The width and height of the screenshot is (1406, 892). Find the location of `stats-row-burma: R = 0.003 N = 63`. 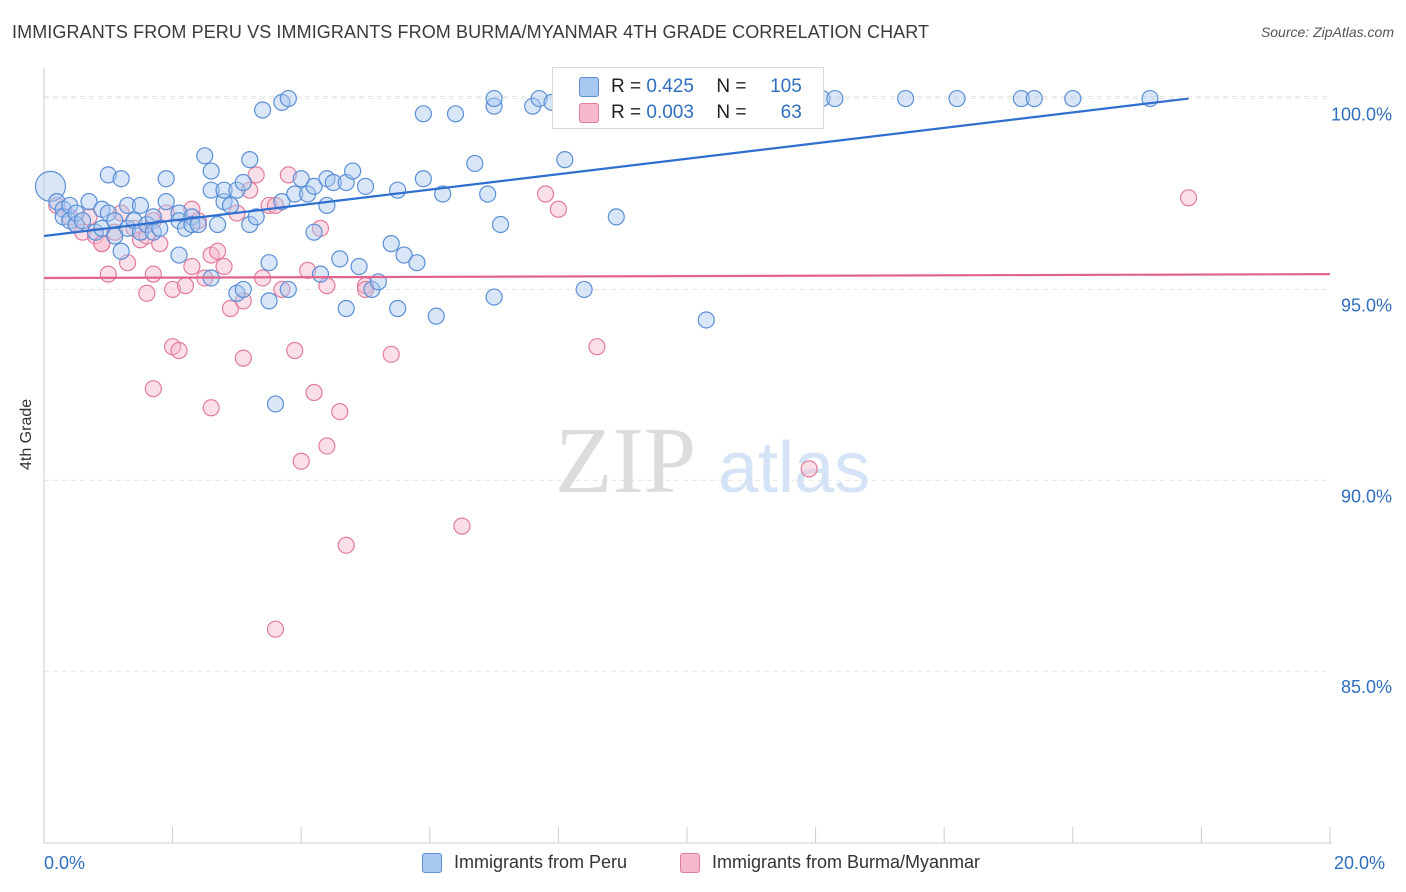

stats-row-burma: R = 0.003 N = 63 is located at coordinates (690, 113).